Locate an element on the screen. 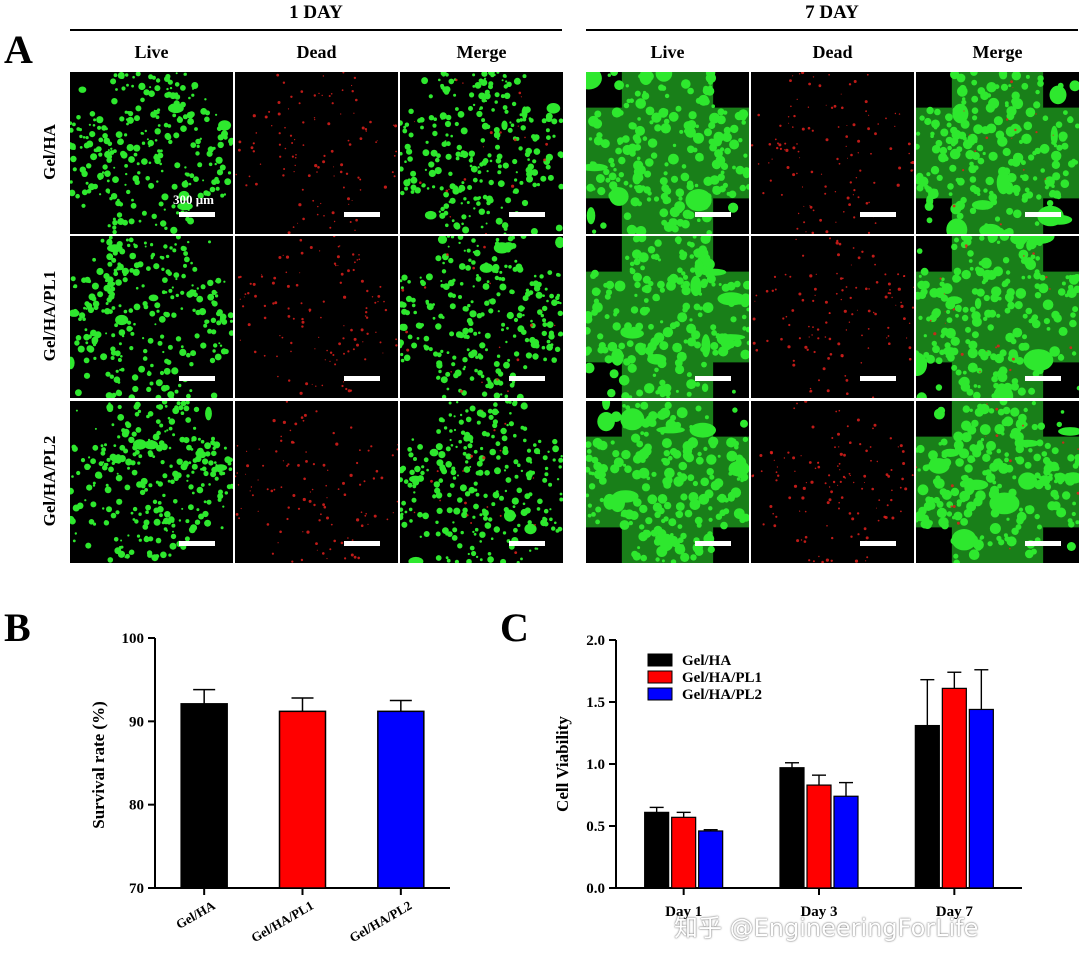  day-7-title: 7 DAY is located at coordinates (832, 12).